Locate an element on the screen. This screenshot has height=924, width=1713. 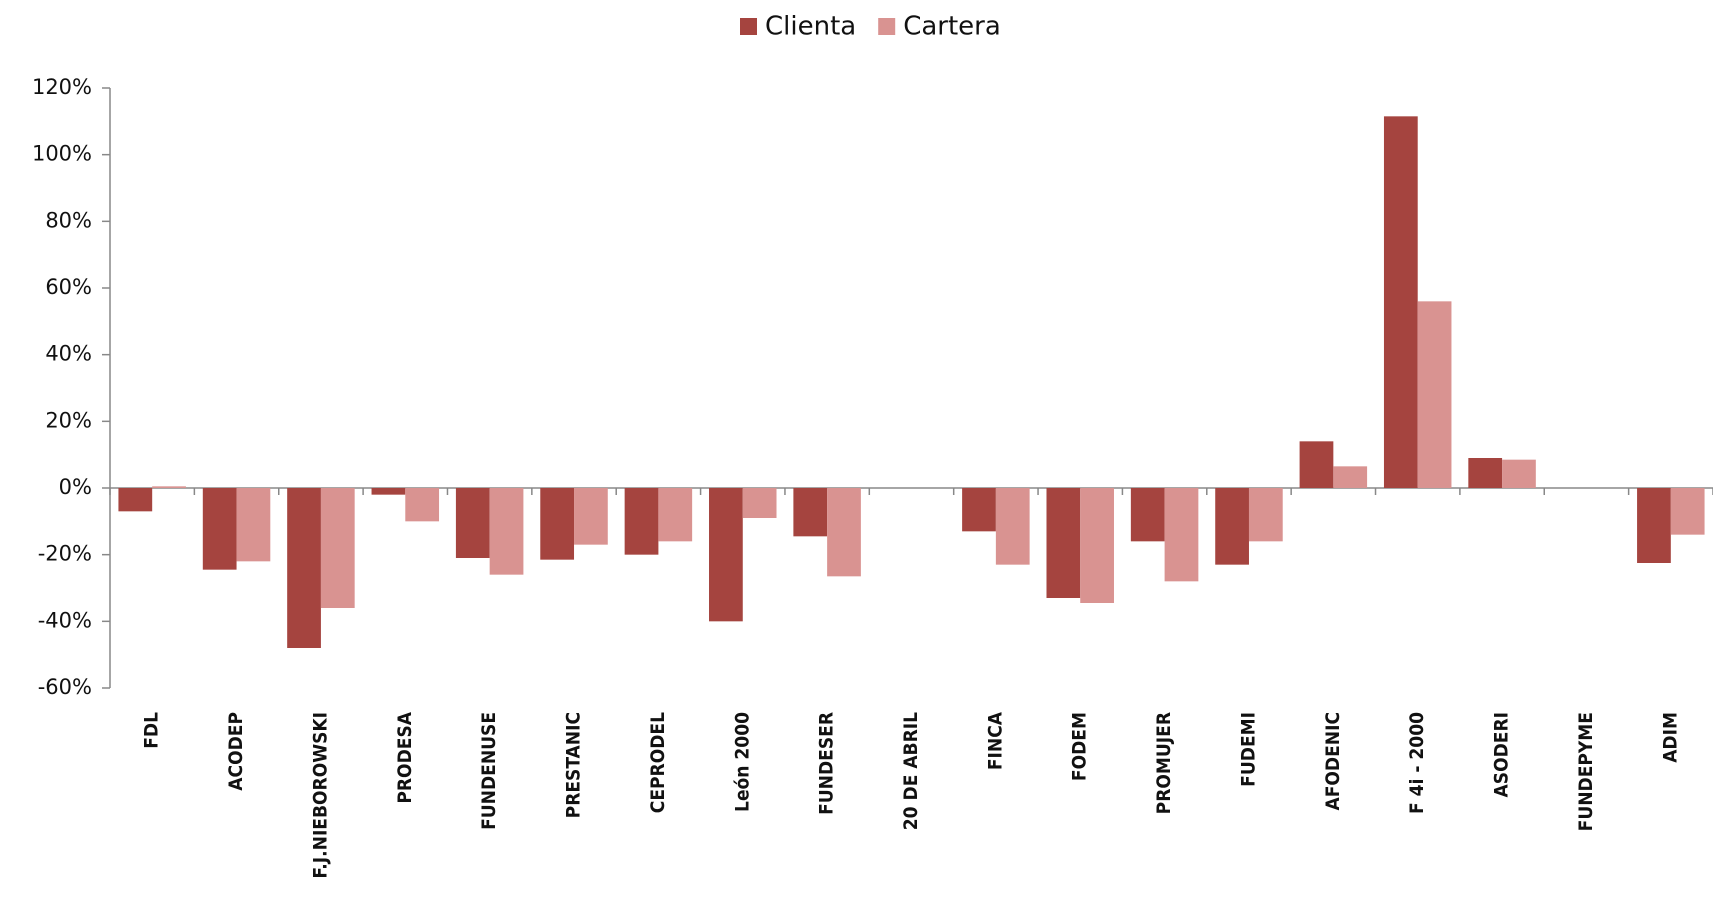
x-tick-label-group: FUNDENUSE is located at coordinates (489, 771).